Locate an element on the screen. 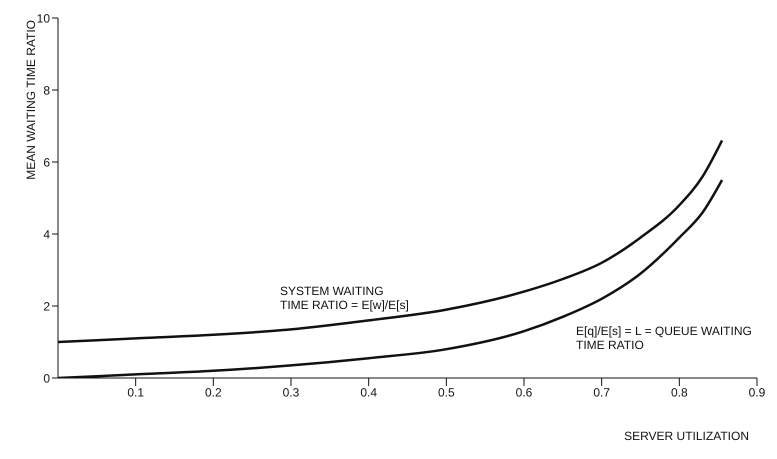  x-tick-label: 0.3 is located at coordinates (291, 393).